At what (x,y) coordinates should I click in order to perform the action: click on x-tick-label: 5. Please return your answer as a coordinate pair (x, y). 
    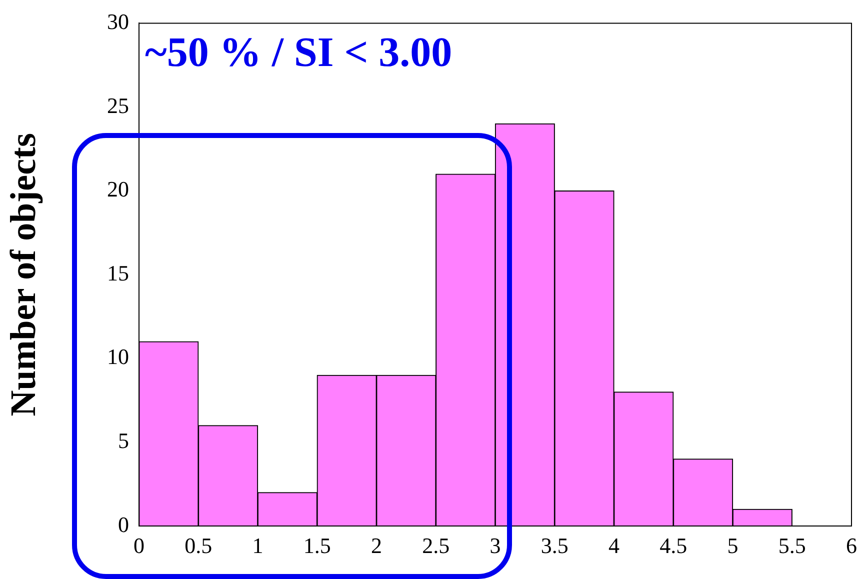
    Looking at the image, I should click on (732, 545).